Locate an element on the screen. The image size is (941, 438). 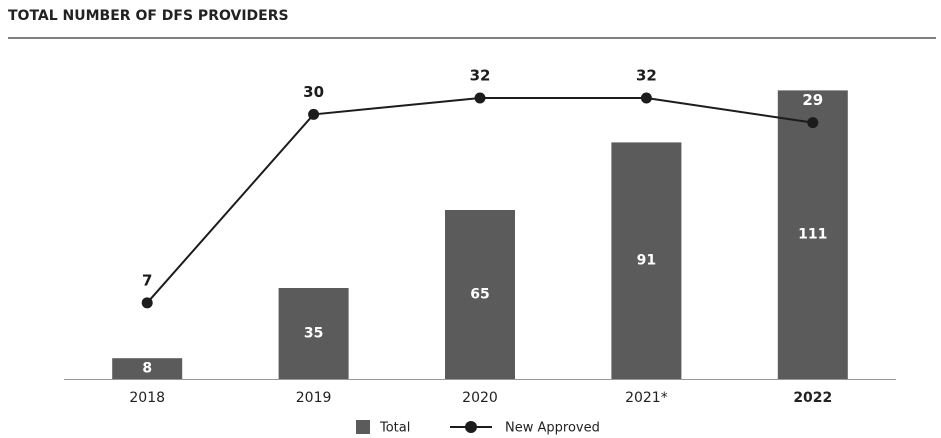
x-tick-label: 2022 is located at coordinates (812, 398).